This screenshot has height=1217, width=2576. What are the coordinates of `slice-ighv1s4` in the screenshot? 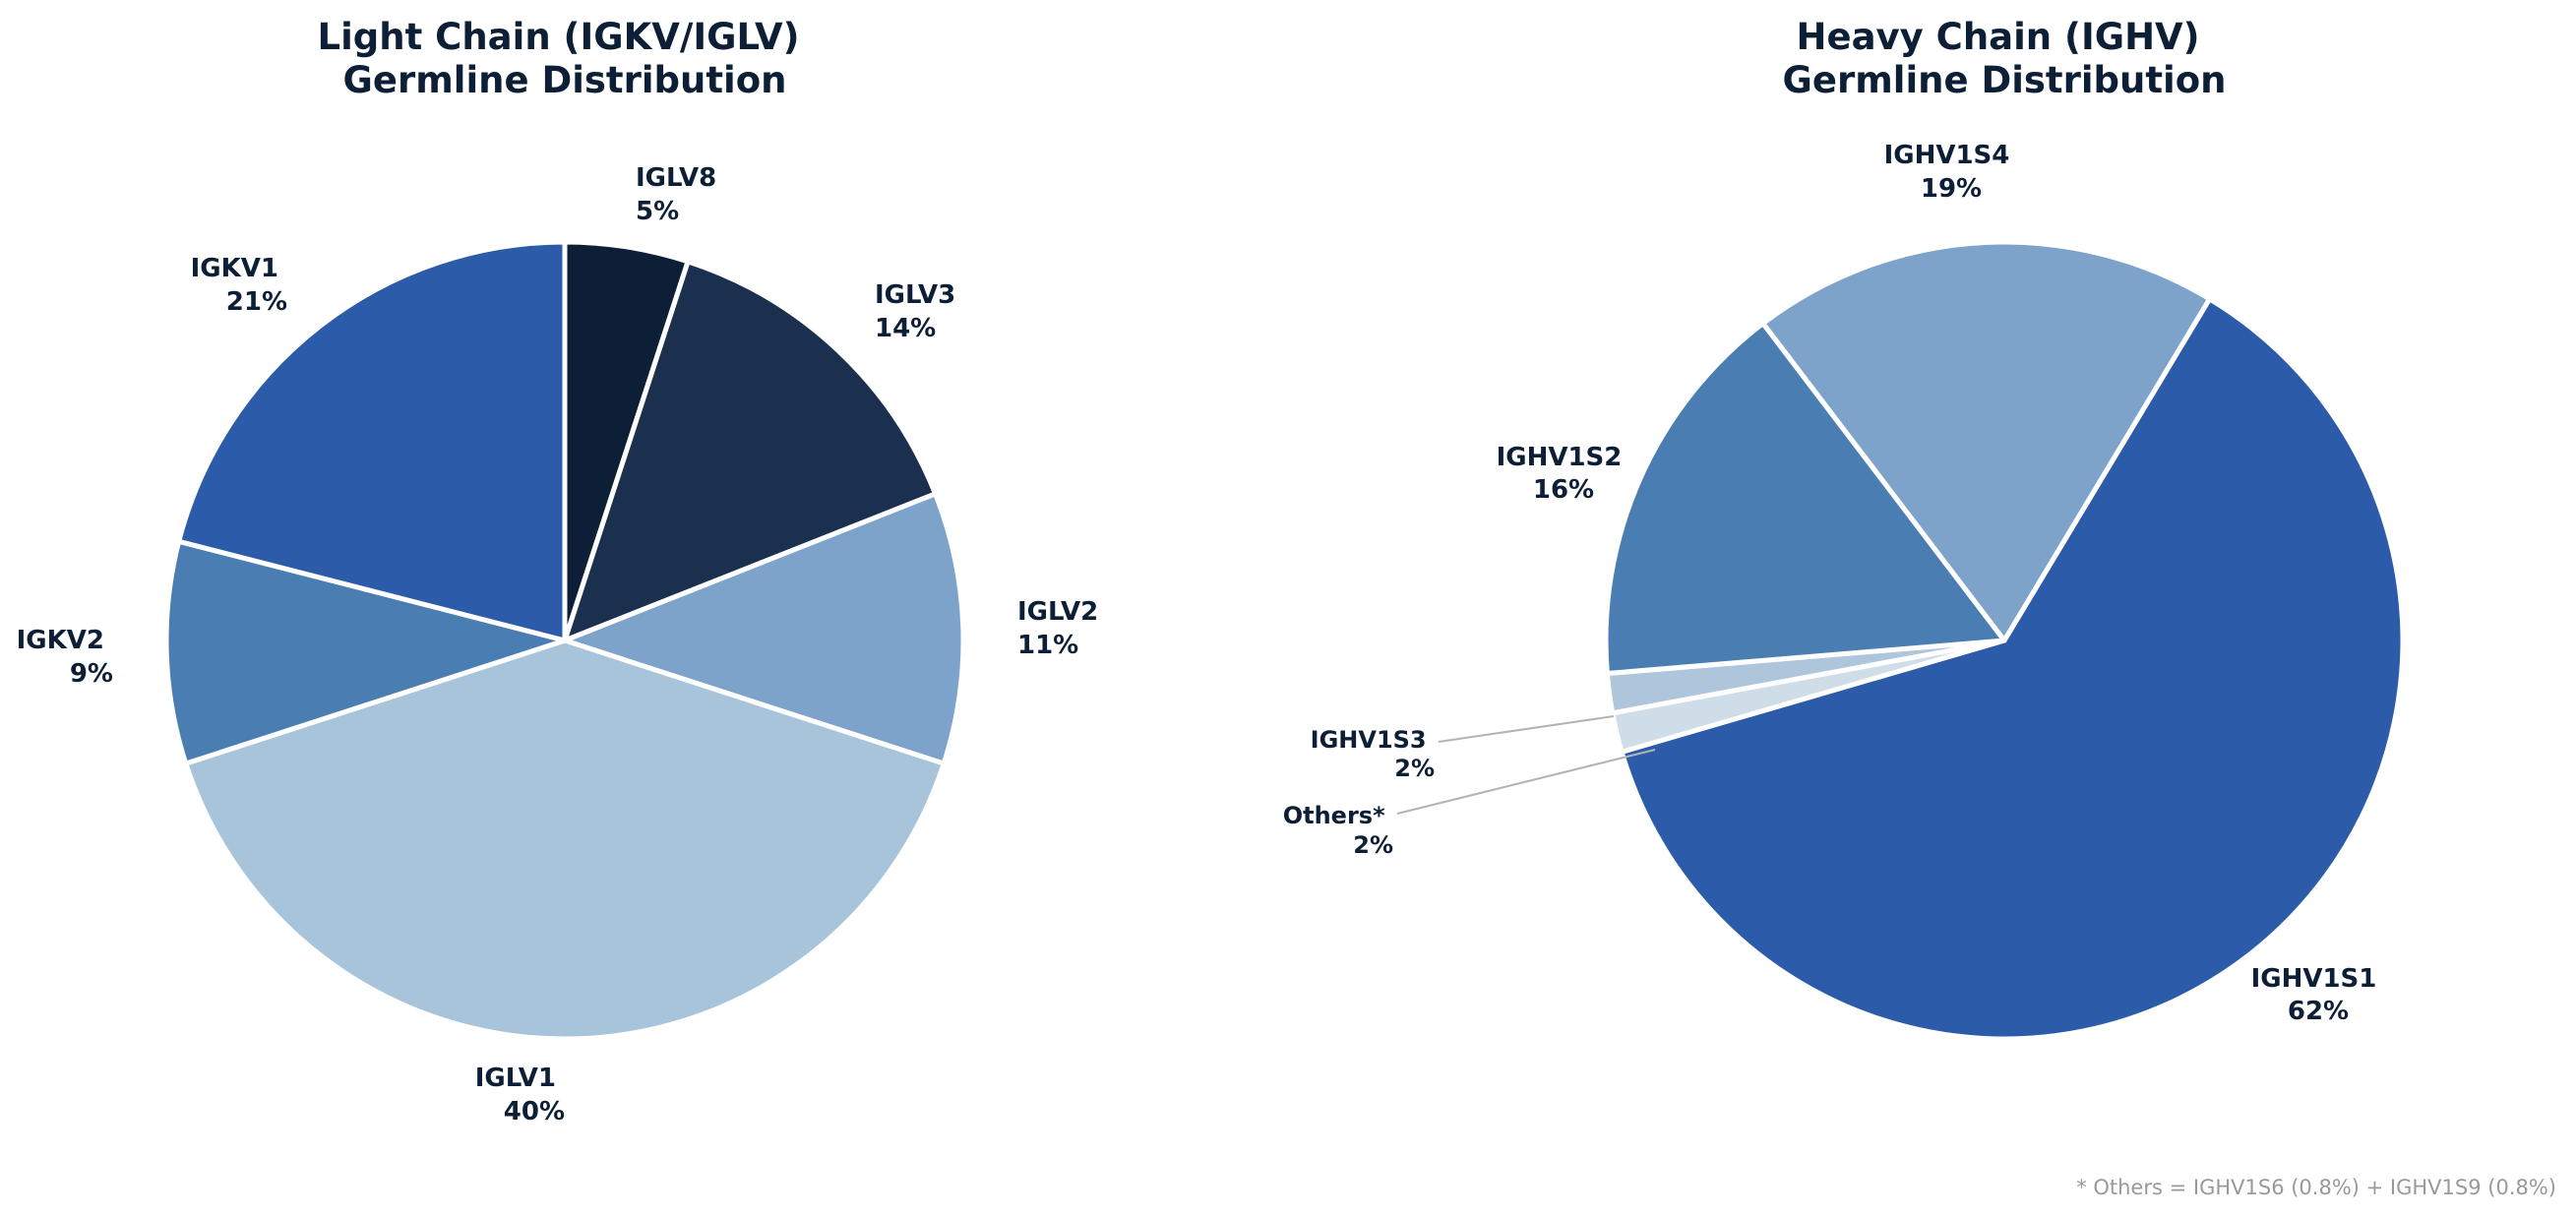 It's located at (1986, 441).